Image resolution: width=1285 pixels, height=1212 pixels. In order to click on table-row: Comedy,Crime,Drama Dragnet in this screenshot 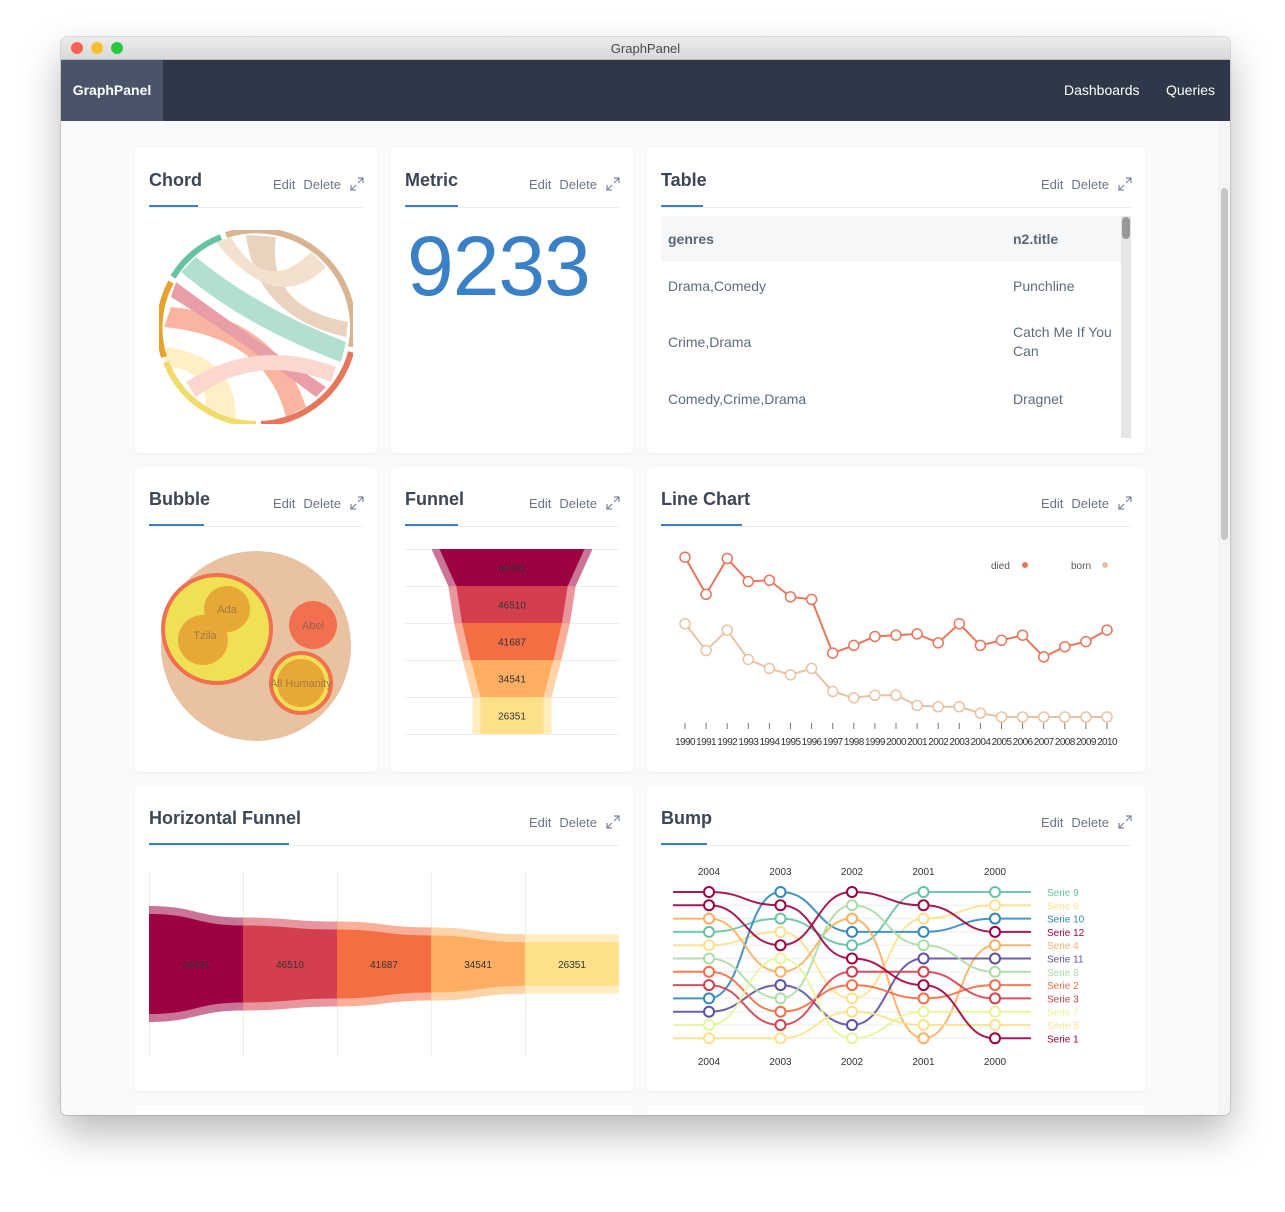, I will do `click(892, 399)`.